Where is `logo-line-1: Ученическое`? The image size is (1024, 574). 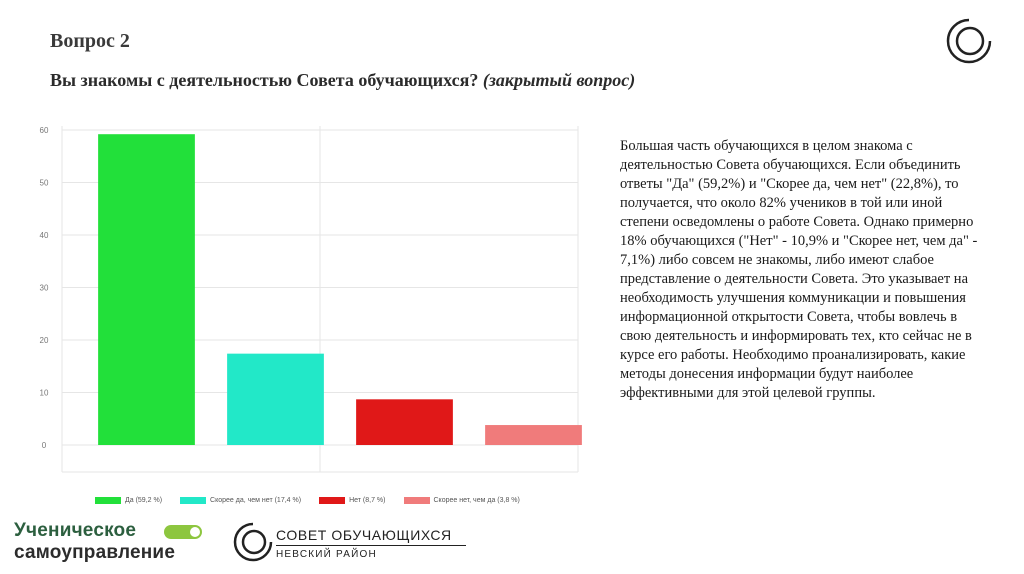 logo-line-1: Ученическое is located at coordinates (75, 530).